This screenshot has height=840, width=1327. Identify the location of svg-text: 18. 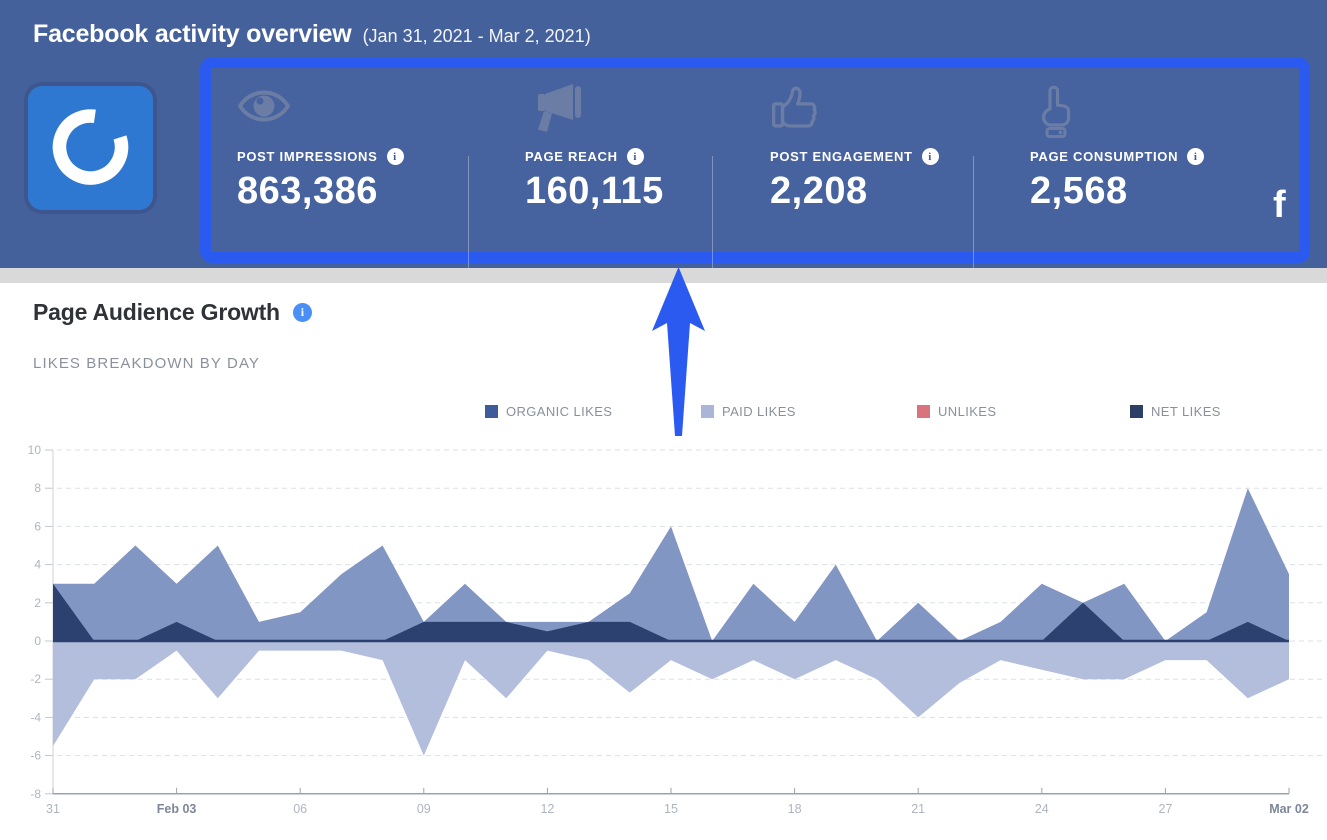
(795, 809).